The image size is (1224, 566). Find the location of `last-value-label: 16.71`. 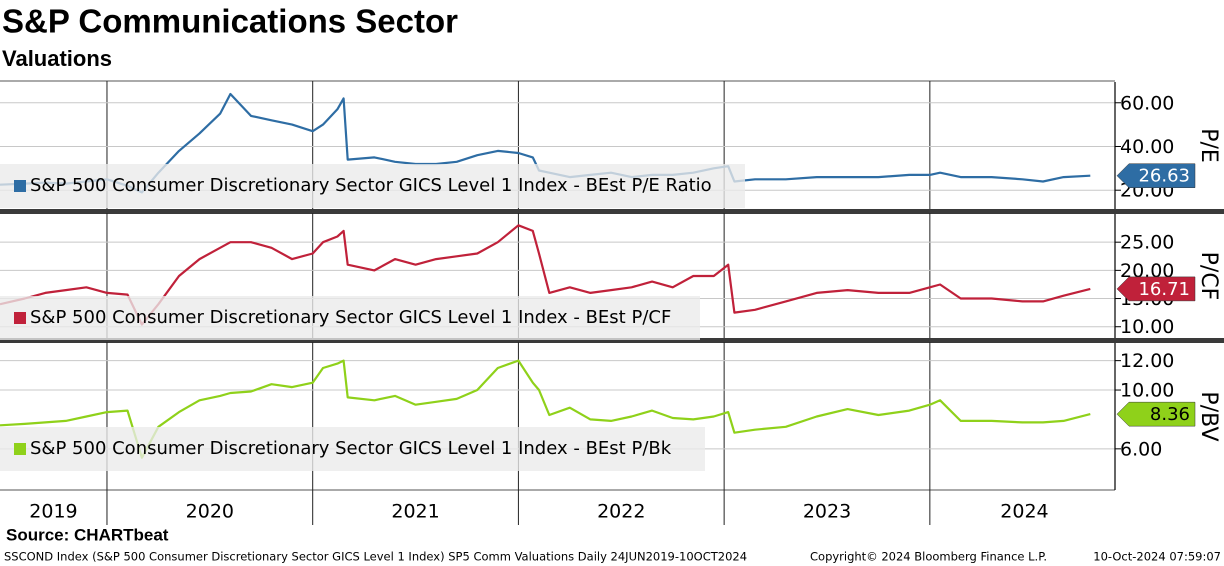

last-value-label: 16.71 is located at coordinates (1164, 289).